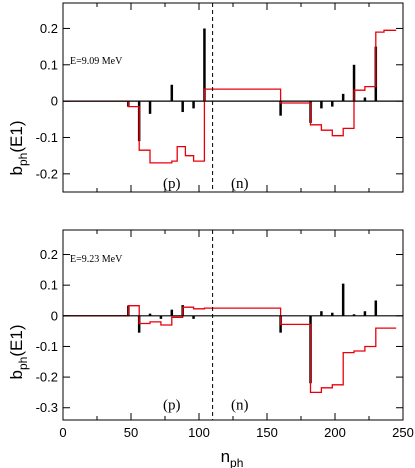  Describe the element at coordinates (47, 377) in the screenshot. I see `lower-ytick-label: -0.2` at that location.